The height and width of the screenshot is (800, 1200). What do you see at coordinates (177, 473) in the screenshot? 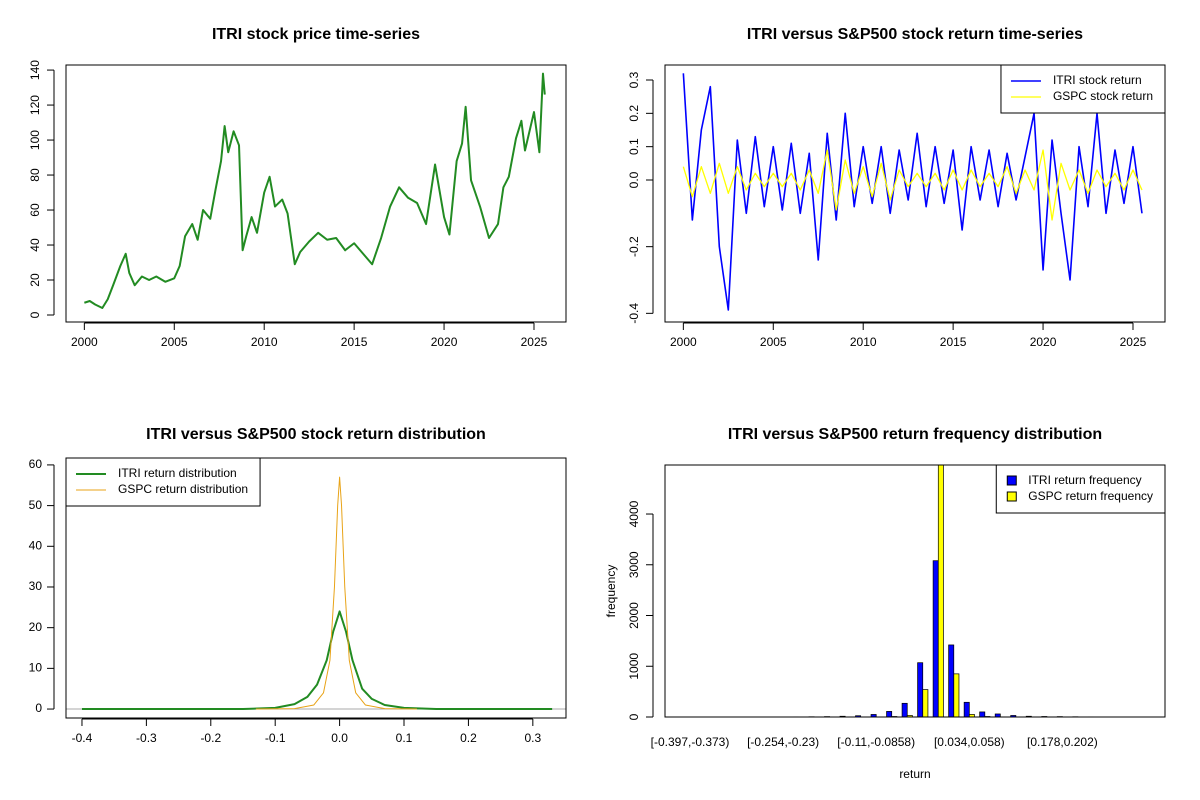
I see `legend-label: ITRI return distribution` at bounding box center [177, 473].